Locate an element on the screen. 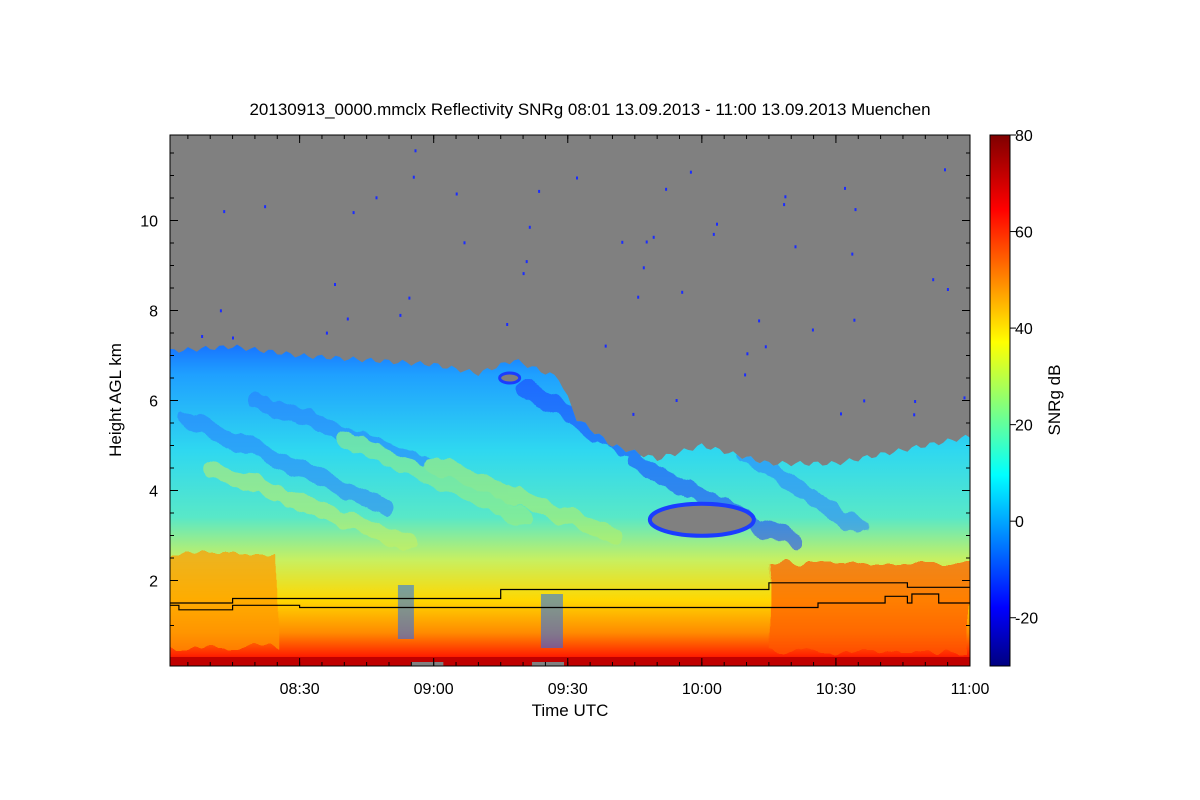 This screenshot has height=800, width=1200. x-tick-label: 11:00 is located at coordinates (970, 689).